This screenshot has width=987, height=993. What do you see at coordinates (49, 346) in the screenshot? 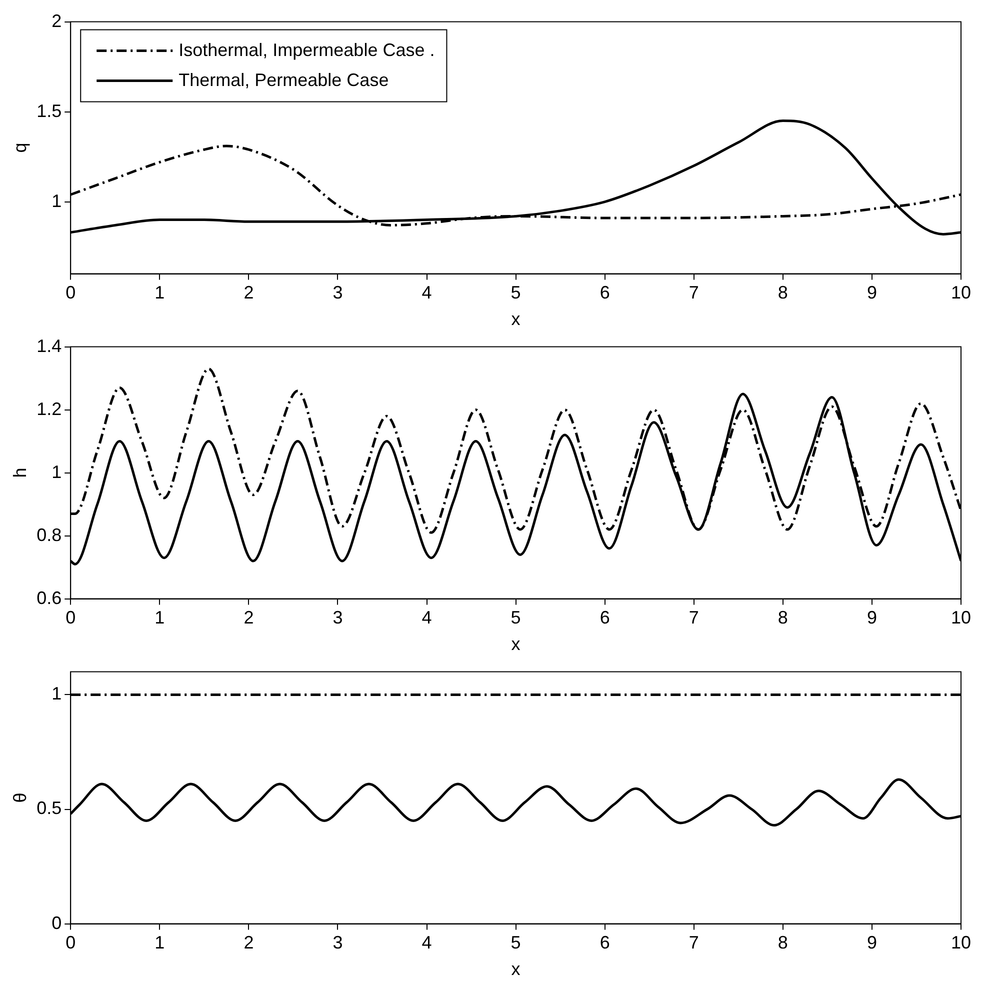
I see `y-tick-label: 1.4` at bounding box center [49, 346].